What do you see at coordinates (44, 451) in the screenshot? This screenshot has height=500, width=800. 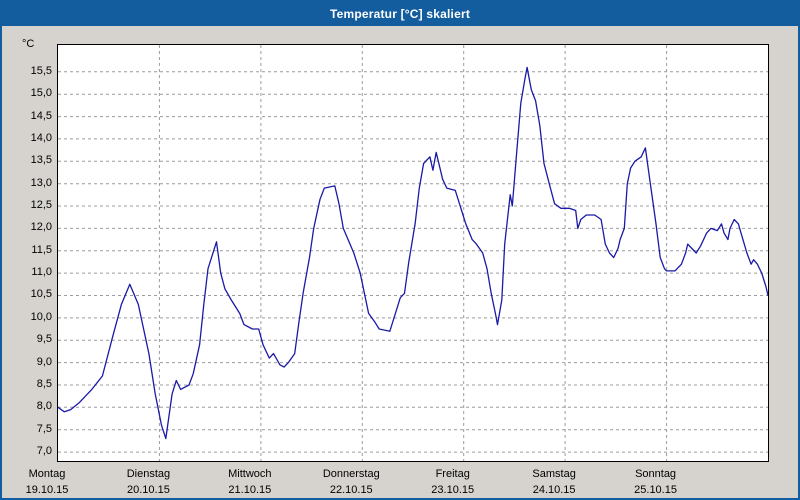 I see `y-tick-label: 7,0` at bounding box center [44, 451].